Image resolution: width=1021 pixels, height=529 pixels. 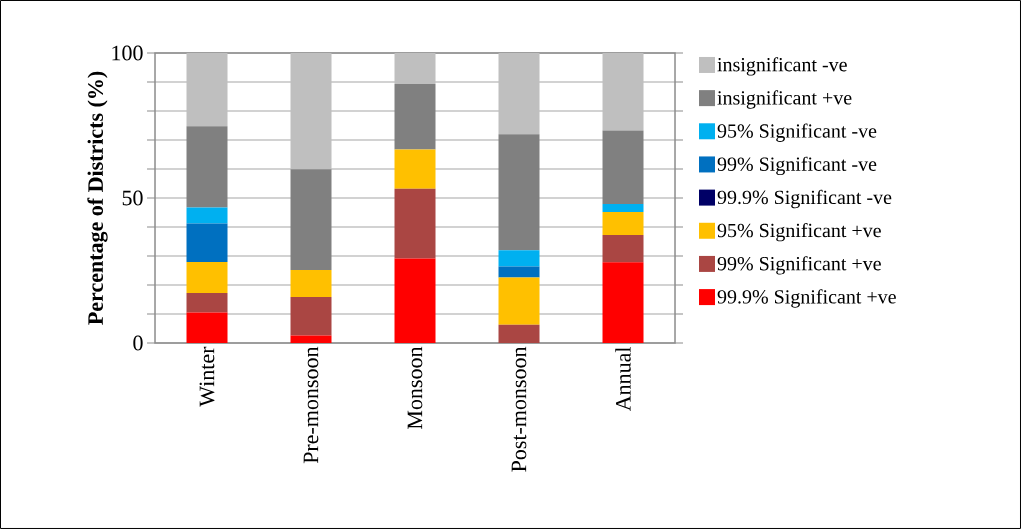 What do you see at coordinates (784, 99) in the screenshot?
I see `legend-label: insignificant +ve` at bounding box center [784, 99].